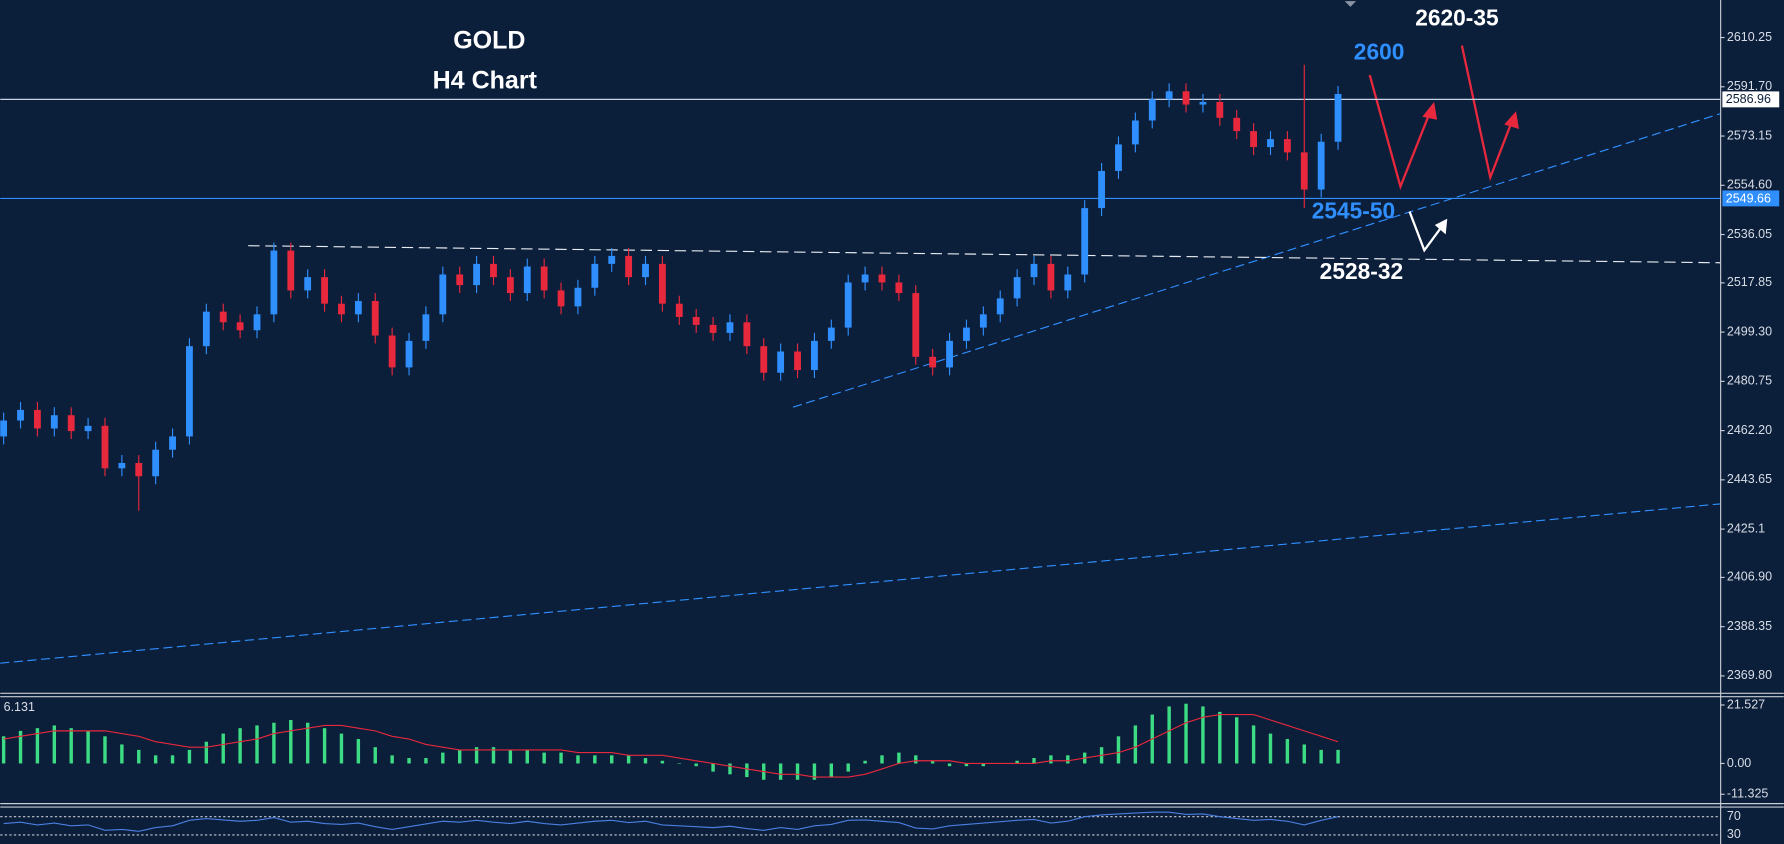 The width and height of the screenshot is (1784, 844). I want to click on y-tick-label: 2573.15, so click(1749, 135).